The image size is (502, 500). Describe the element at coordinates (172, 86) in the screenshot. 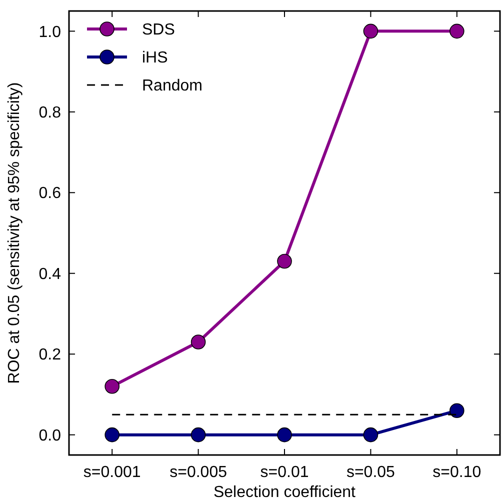

I see `legend-label: Random` at that location.